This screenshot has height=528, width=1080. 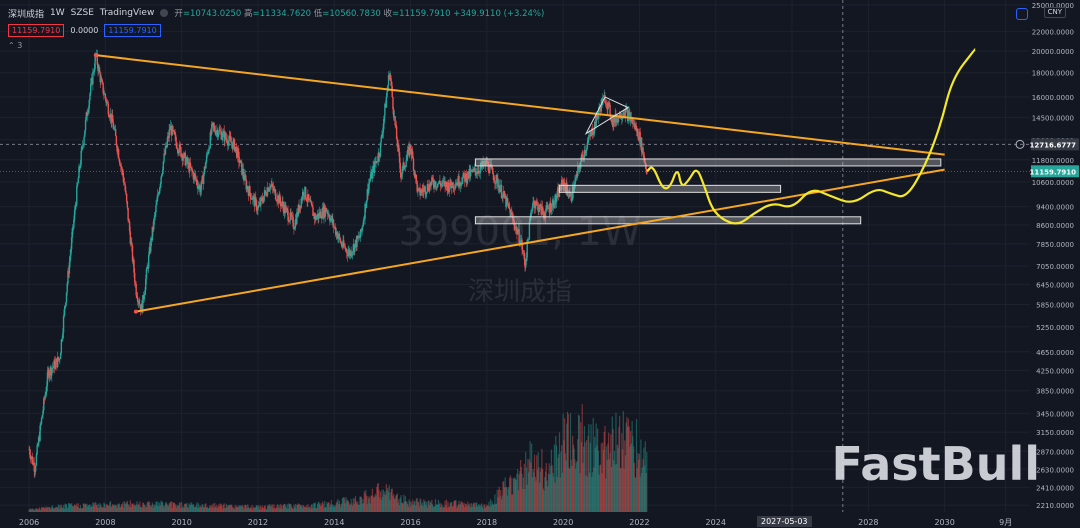 I want to click on symbol-name: 深圳成指, so click(x=26, y=14).